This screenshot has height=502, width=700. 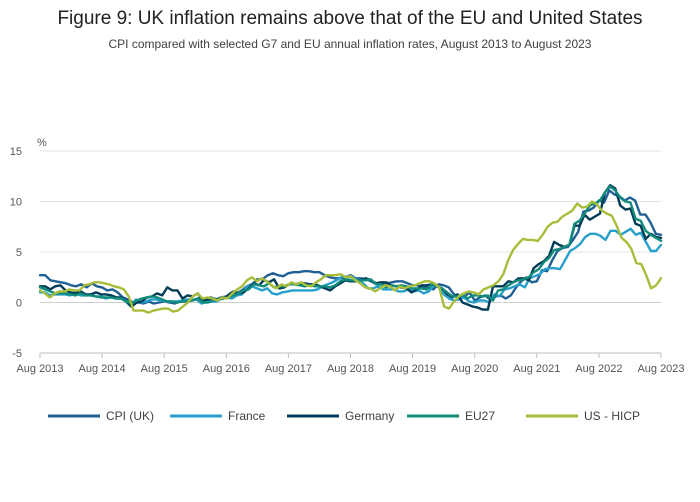 I want to click on y-tick-label: 0, so click(x=19, y=304).